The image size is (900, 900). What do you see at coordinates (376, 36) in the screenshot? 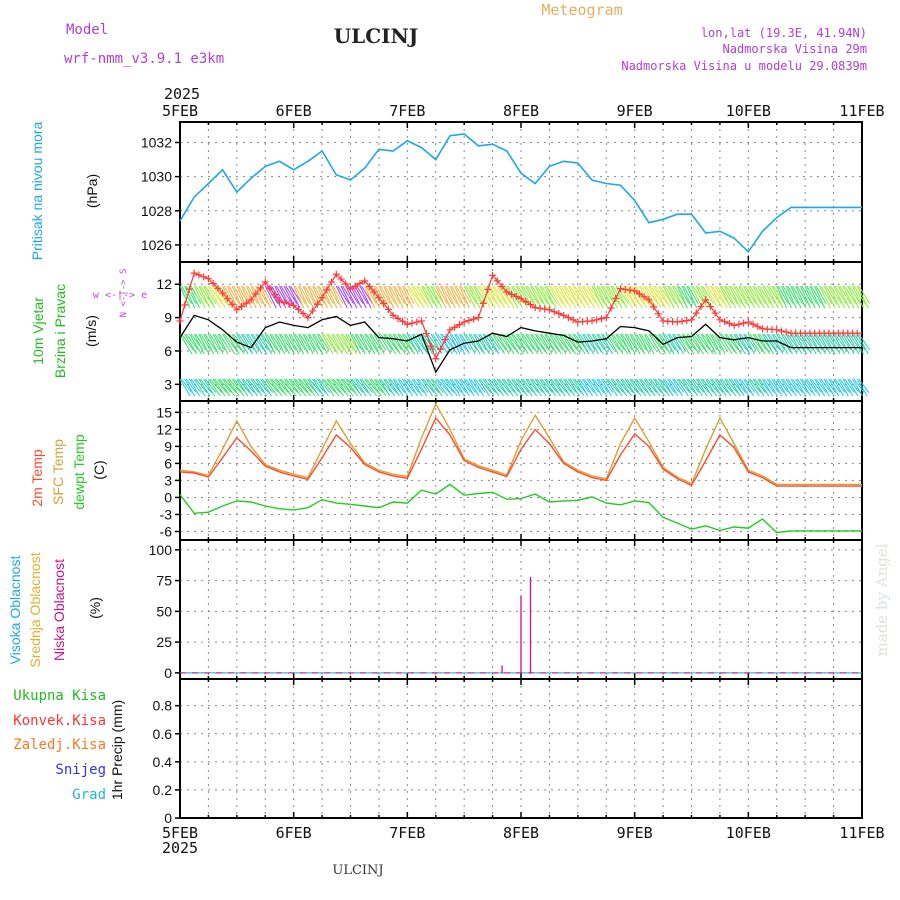
I see `station-title: ULCINJ` at bounding box center [376, 36].